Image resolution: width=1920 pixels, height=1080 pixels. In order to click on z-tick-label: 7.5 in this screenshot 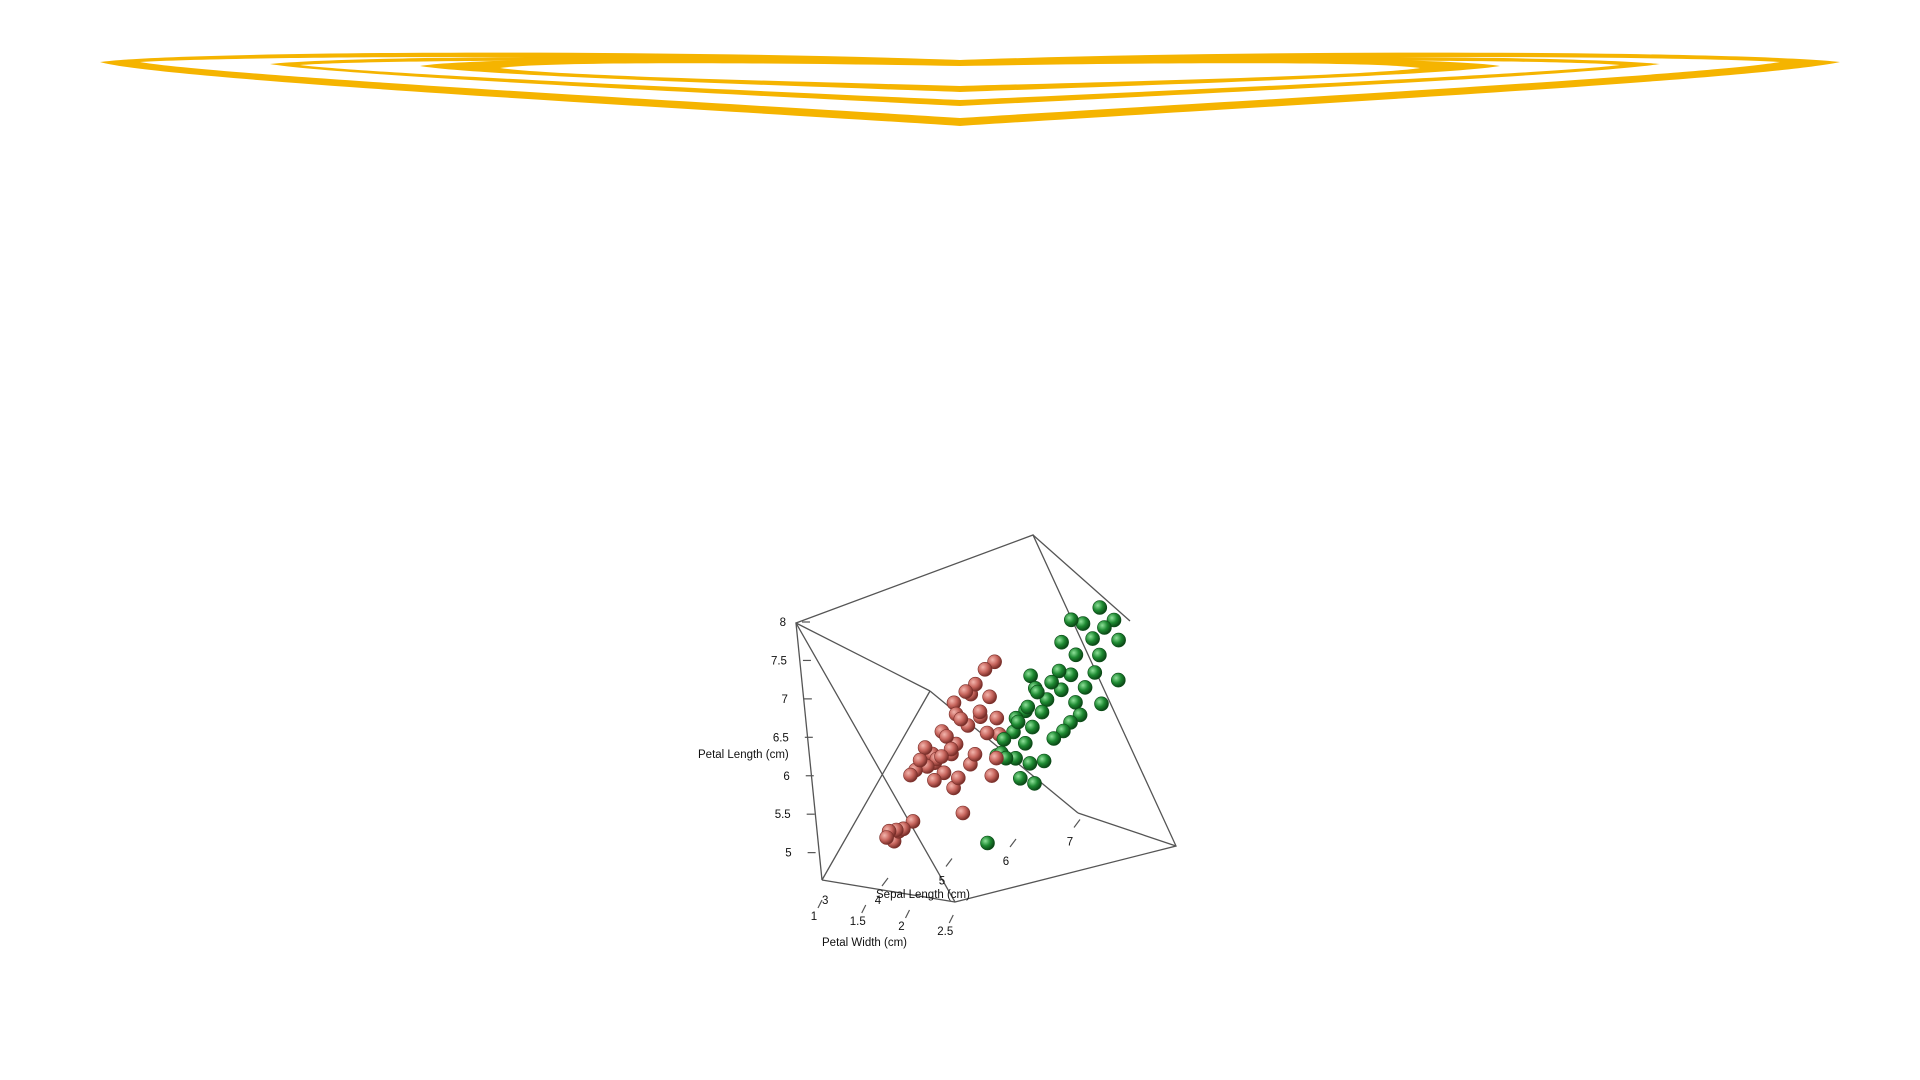, I will do `click(779, 661)`.